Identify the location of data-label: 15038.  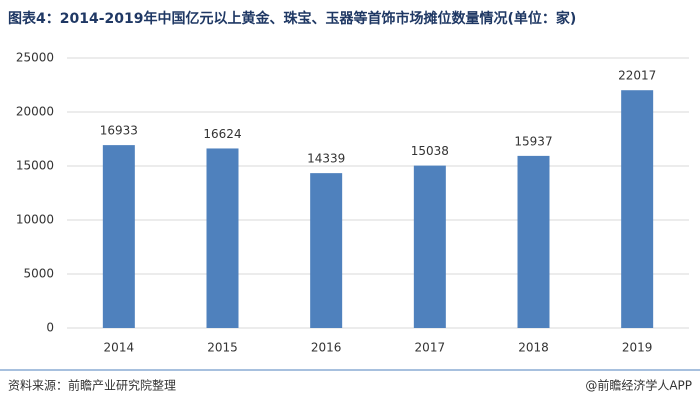
(430, 151).